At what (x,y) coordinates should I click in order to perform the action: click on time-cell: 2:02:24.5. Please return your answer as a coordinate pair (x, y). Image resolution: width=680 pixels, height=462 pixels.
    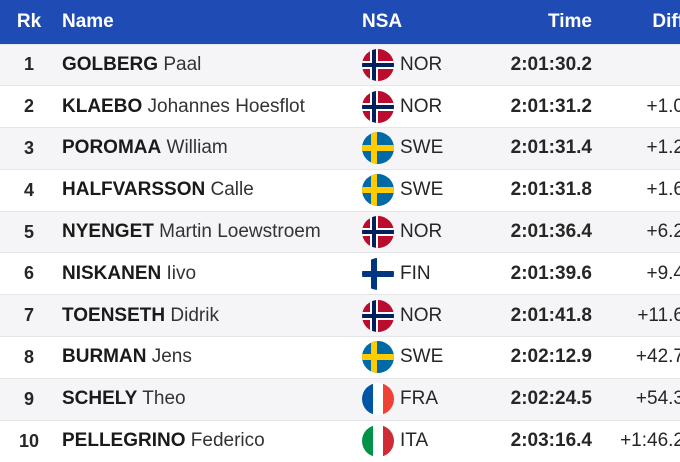
    Looking at the image, I should click on (533, 399).